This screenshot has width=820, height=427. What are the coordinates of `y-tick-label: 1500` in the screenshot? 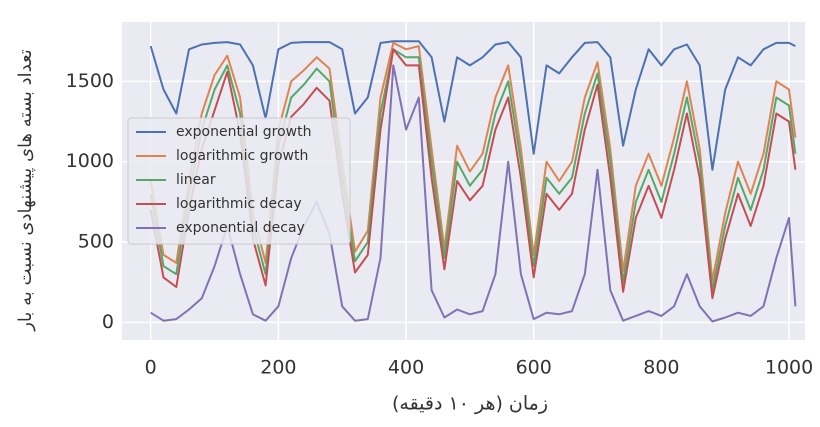 It's located at (90, 81).